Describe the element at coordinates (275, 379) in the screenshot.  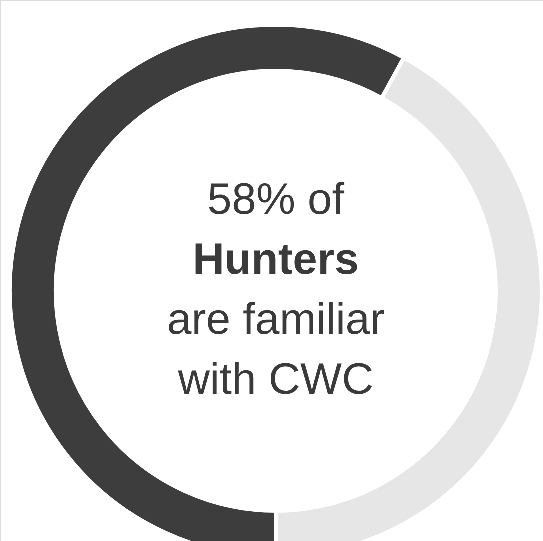
I see `text: with CWC` at that location.